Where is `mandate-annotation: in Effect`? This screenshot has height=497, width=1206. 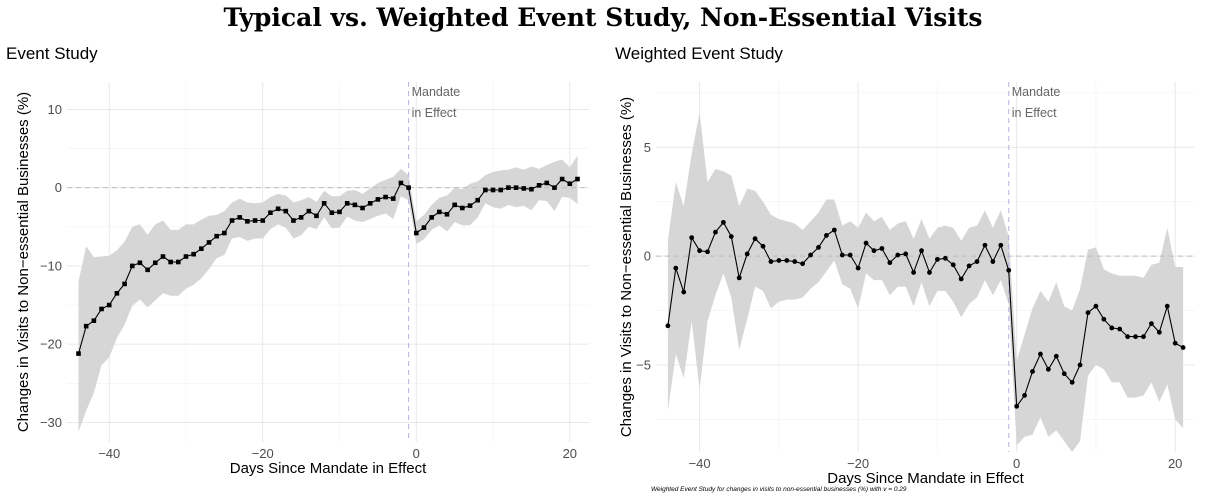 mandate-annotation: in Effect is located at coordinates (434, 113).